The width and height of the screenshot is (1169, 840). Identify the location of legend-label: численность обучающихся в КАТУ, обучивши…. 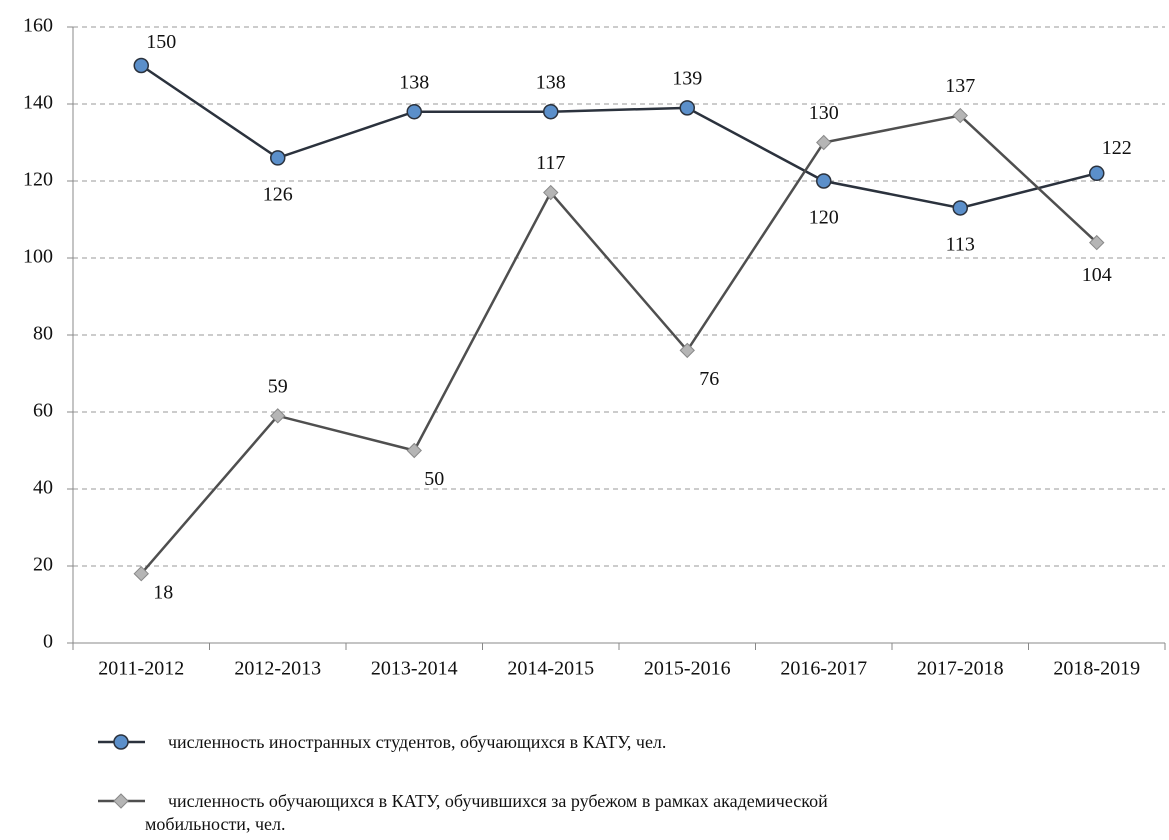
(486, 812).